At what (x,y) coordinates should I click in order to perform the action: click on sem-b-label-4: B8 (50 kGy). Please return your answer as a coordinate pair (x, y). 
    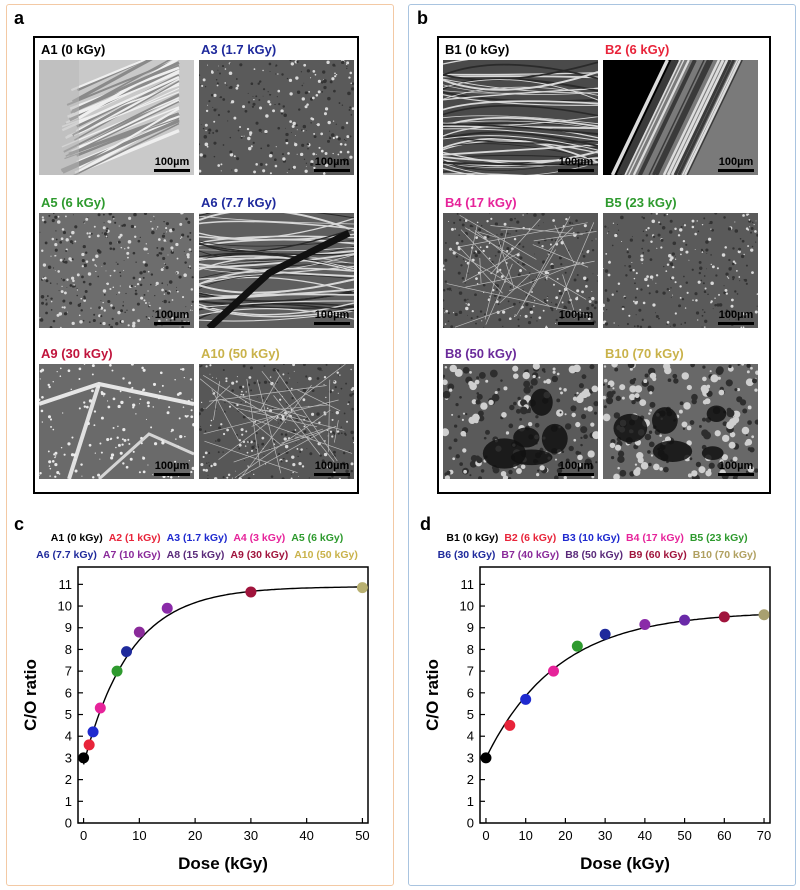
    Looking at the image, I should click on (481, 353).